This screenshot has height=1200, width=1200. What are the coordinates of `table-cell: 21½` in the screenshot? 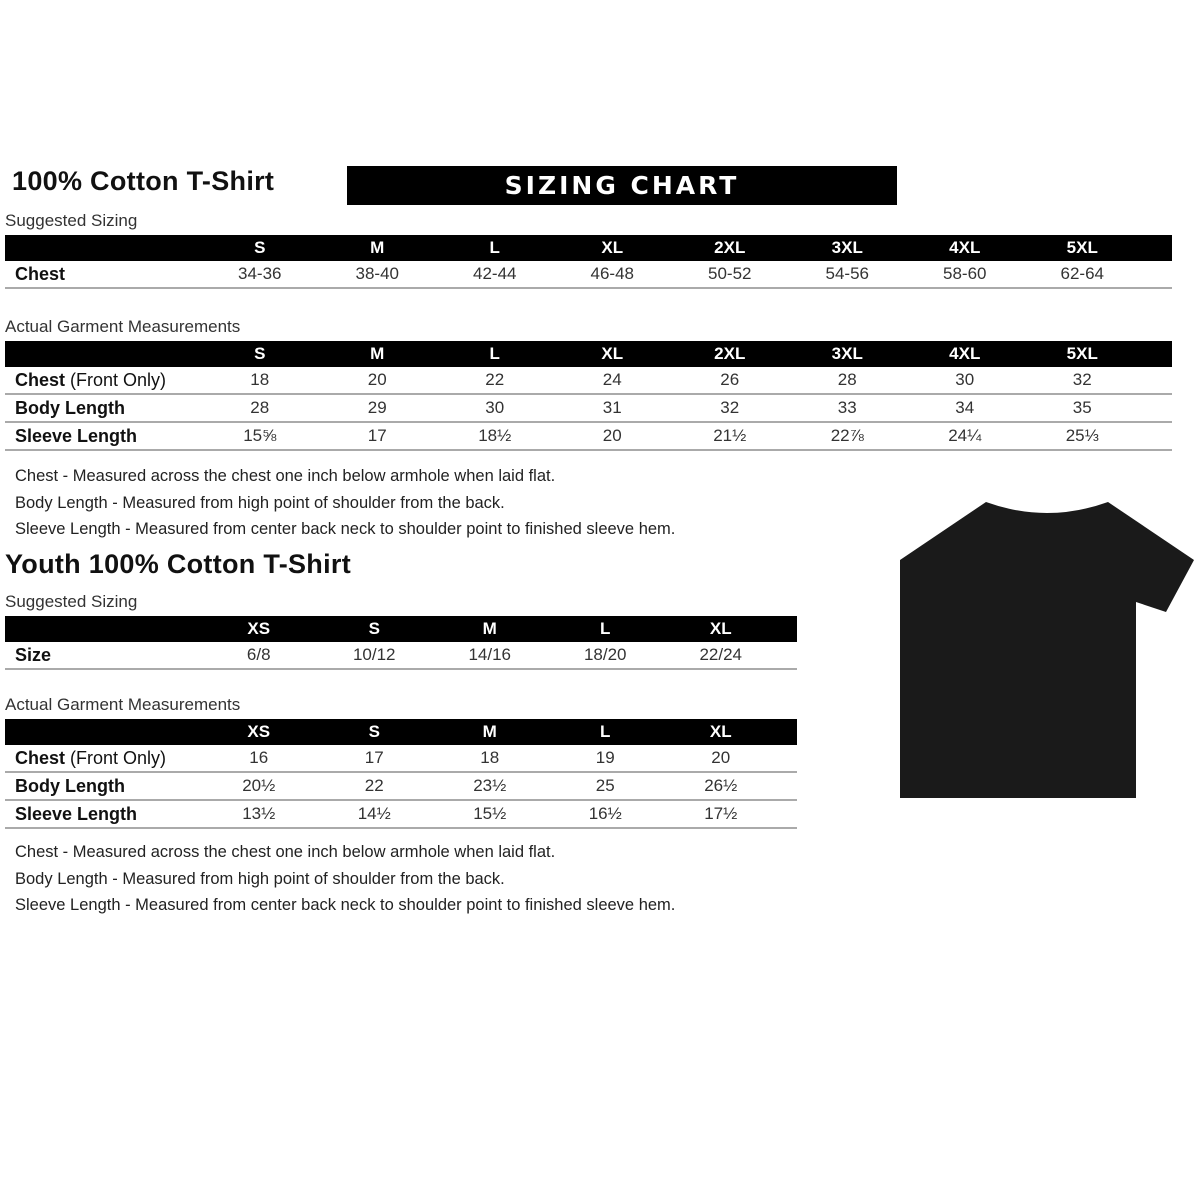 It's located at (730, 435).